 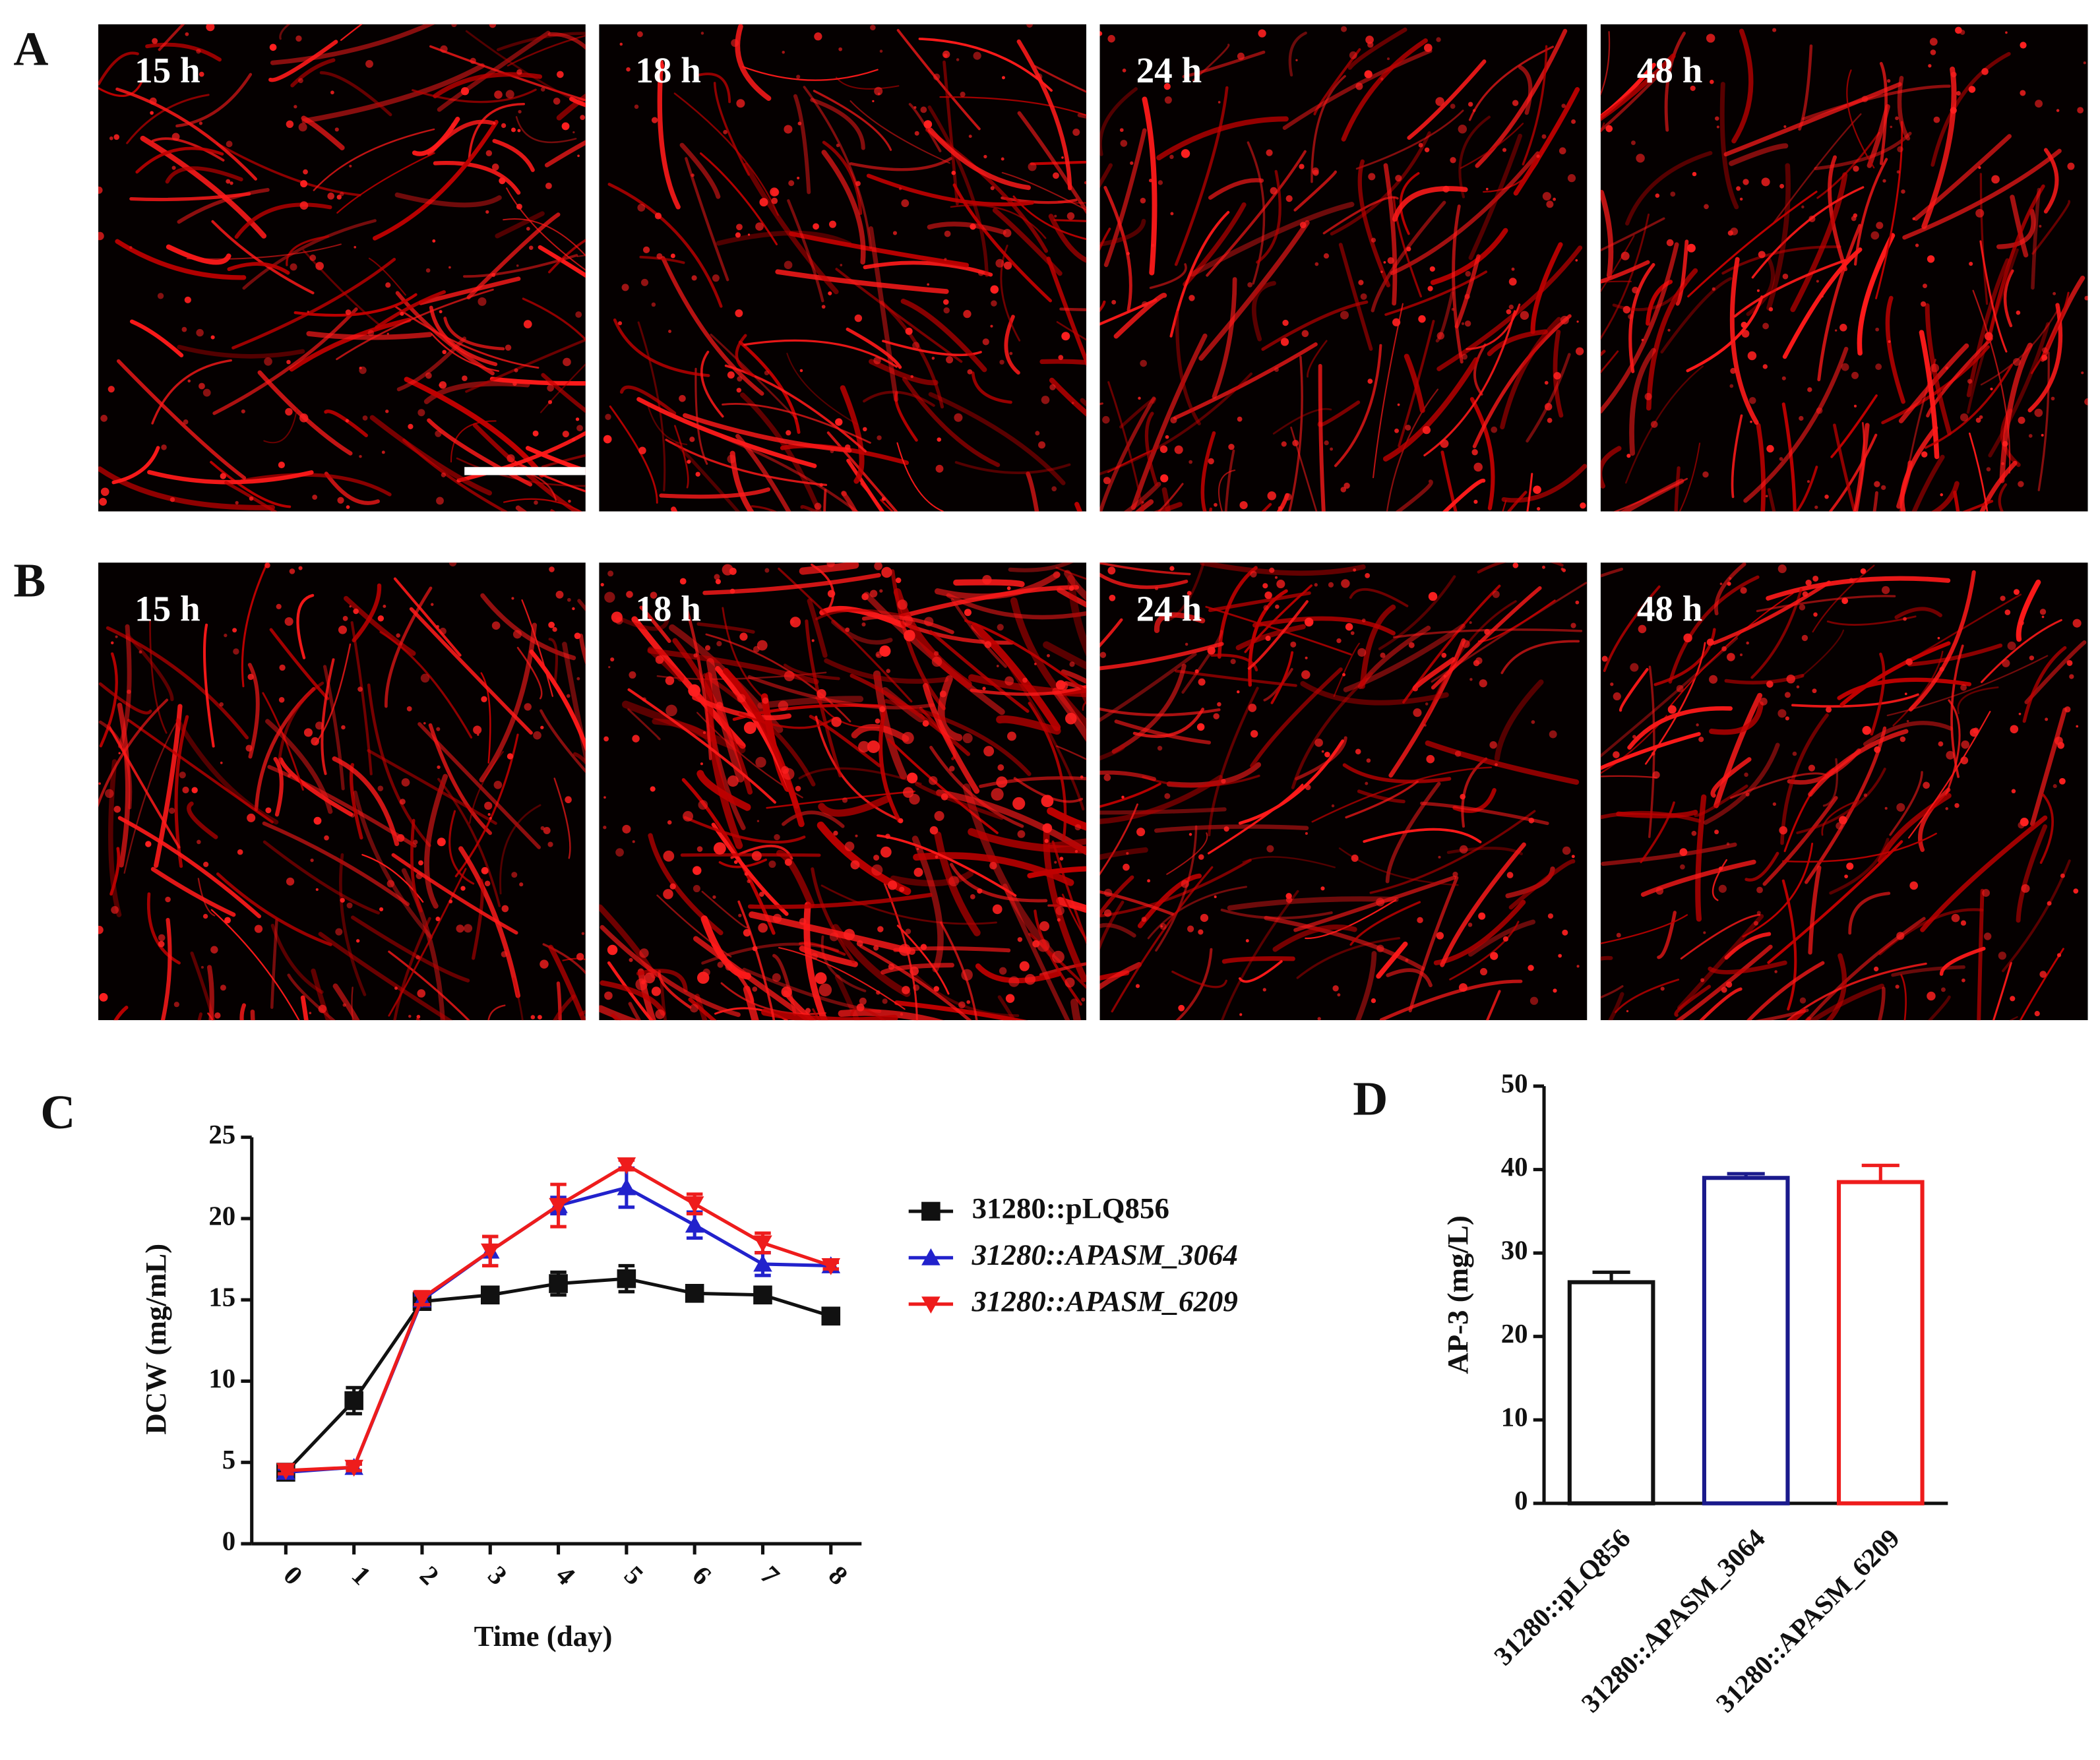 What do you see at coordinates (221, 1134) in the screenshot?
I see `y-tick-label: 25` at bounding box center [221, 1134].